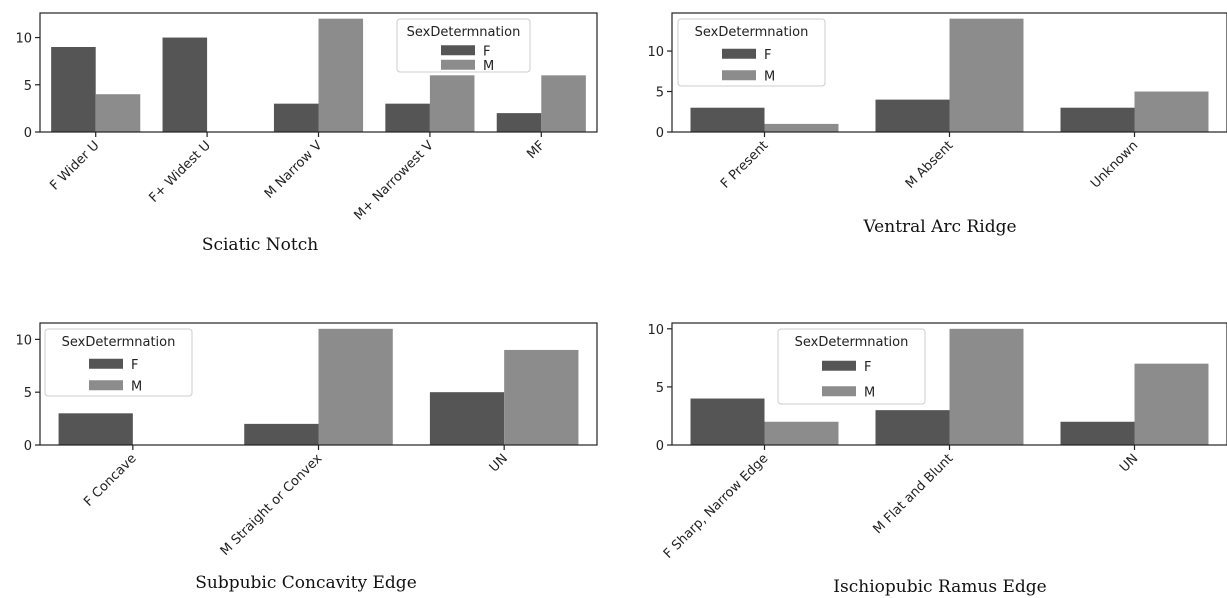 The width and height of the screenshot is (1227, 598). Describe the element at coordinates (716, 506) in the screenshot. I see `x-tick-label: F Sharp, Narrow Edge` at that location.